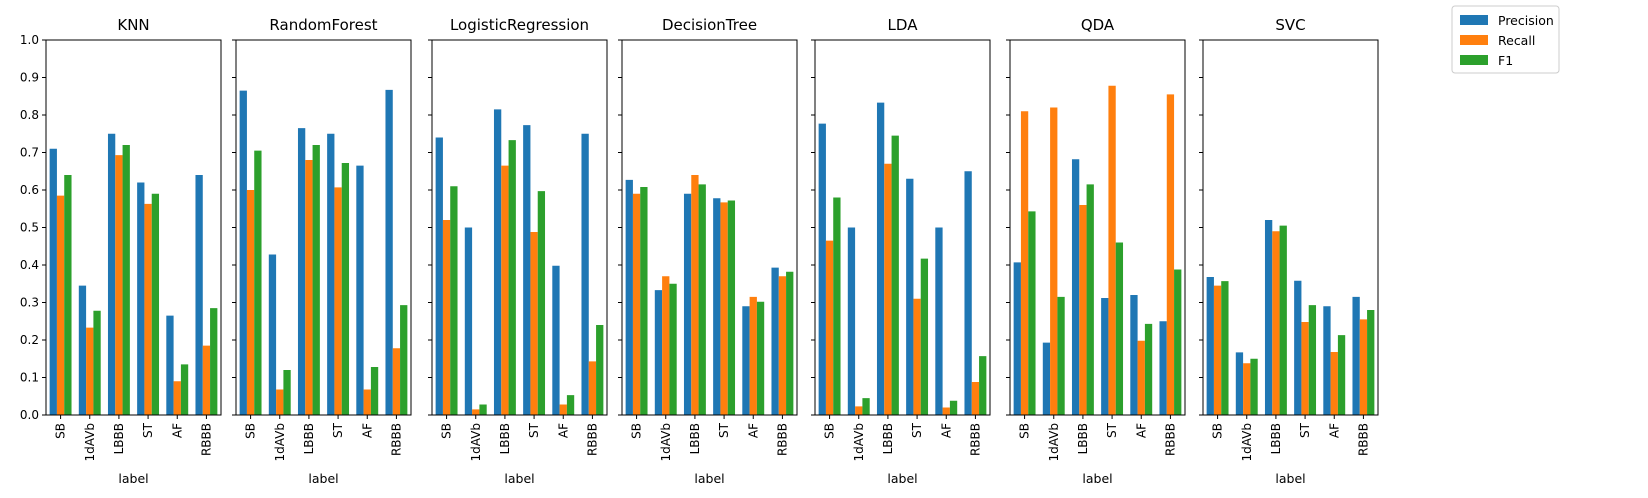  I want to click on panel-decisiontree: SB 1dAVb LBBB ST AF RBBB DecisionTree label, so click(708, 251).